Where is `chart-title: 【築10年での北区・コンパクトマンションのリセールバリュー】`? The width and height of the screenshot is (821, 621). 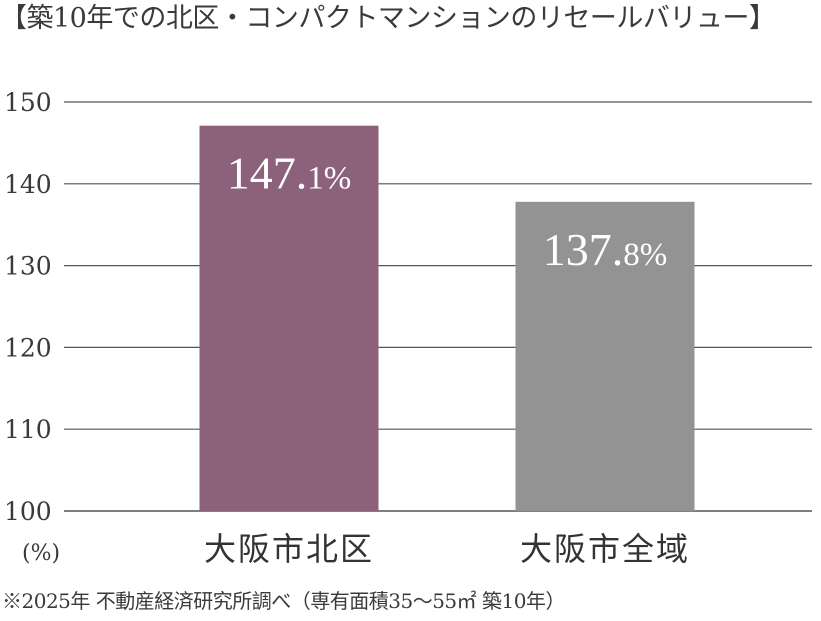 chart-title: 【築10年での北区・コンパクトマンションのリセールバリュー】 is located at coordinates (388, 18).